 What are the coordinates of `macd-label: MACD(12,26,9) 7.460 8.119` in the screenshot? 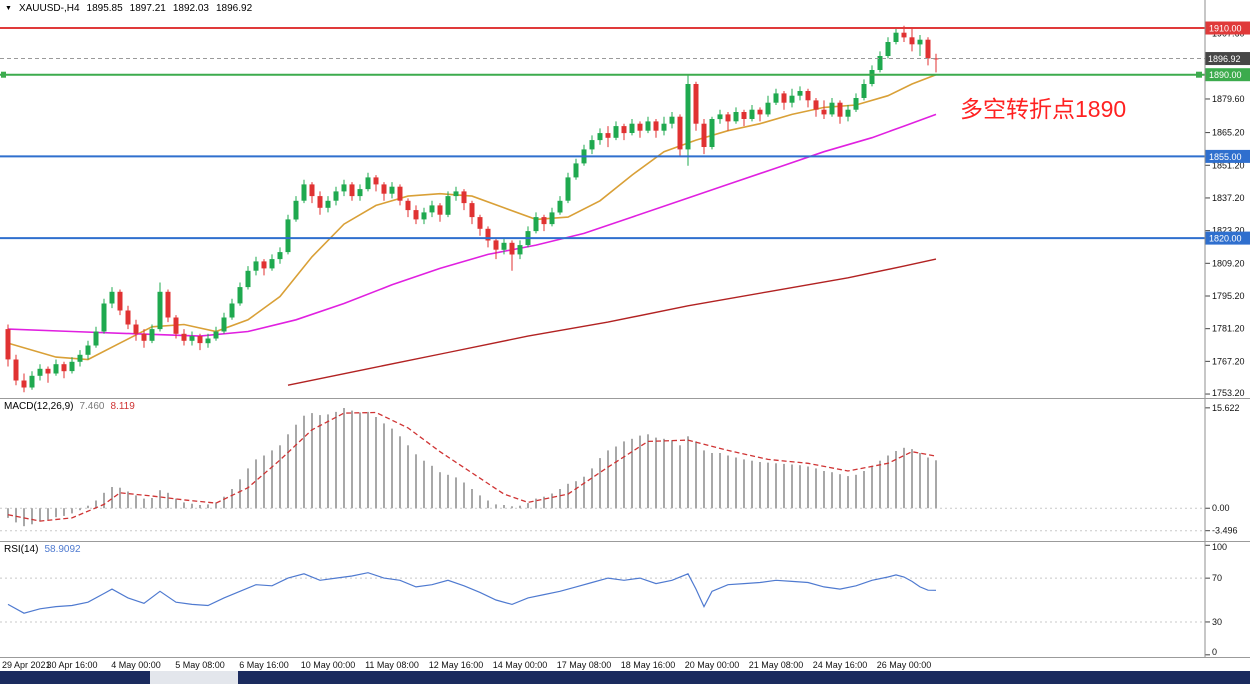 It's located at (72, 406).